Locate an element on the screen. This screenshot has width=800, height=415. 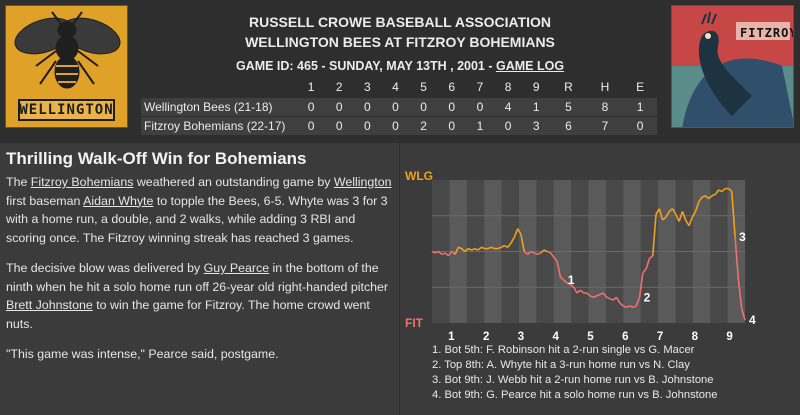
inning-tick-label: 7 is located at coordinates (660, 337).